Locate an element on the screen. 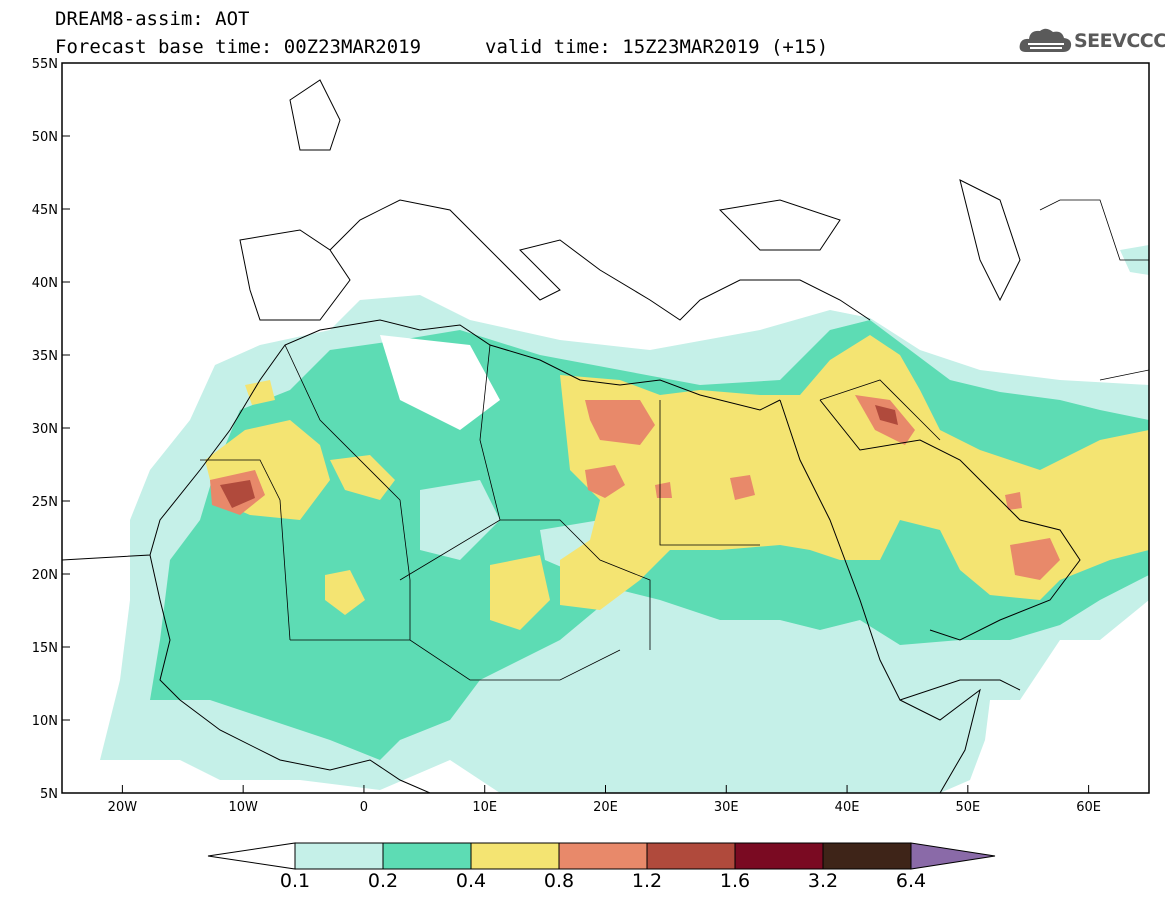  colorbar-swatch-3.2 is located at coordinates (867, 856).